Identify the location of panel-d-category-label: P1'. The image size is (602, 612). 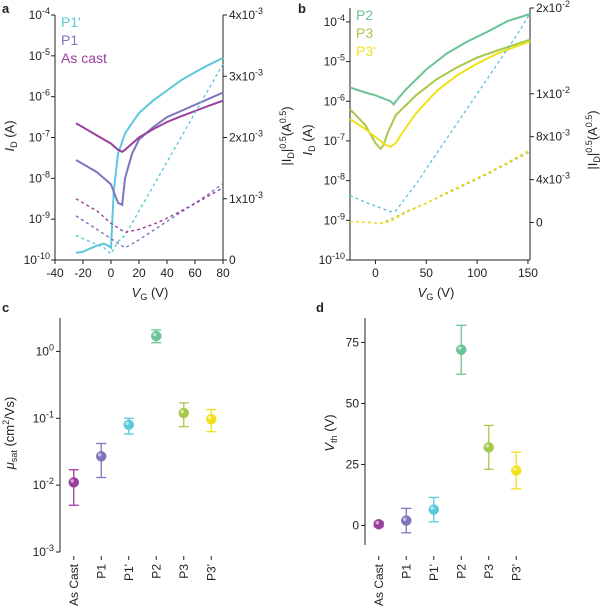
(434, 572).